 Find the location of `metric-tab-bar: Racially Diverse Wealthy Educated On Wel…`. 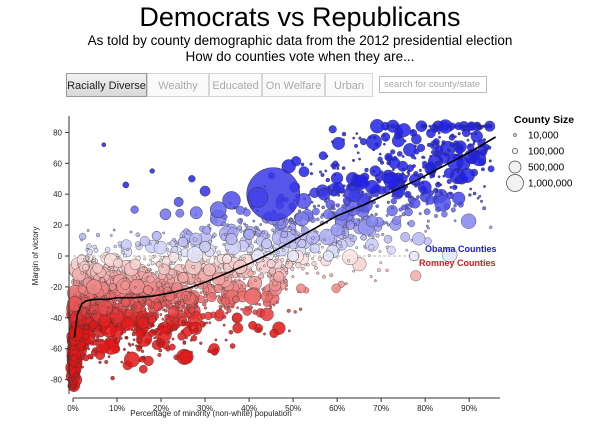

metric-tab-bar: Racially Diverse Wealthy Educated On Wel… is located at coordinates (278, 86).